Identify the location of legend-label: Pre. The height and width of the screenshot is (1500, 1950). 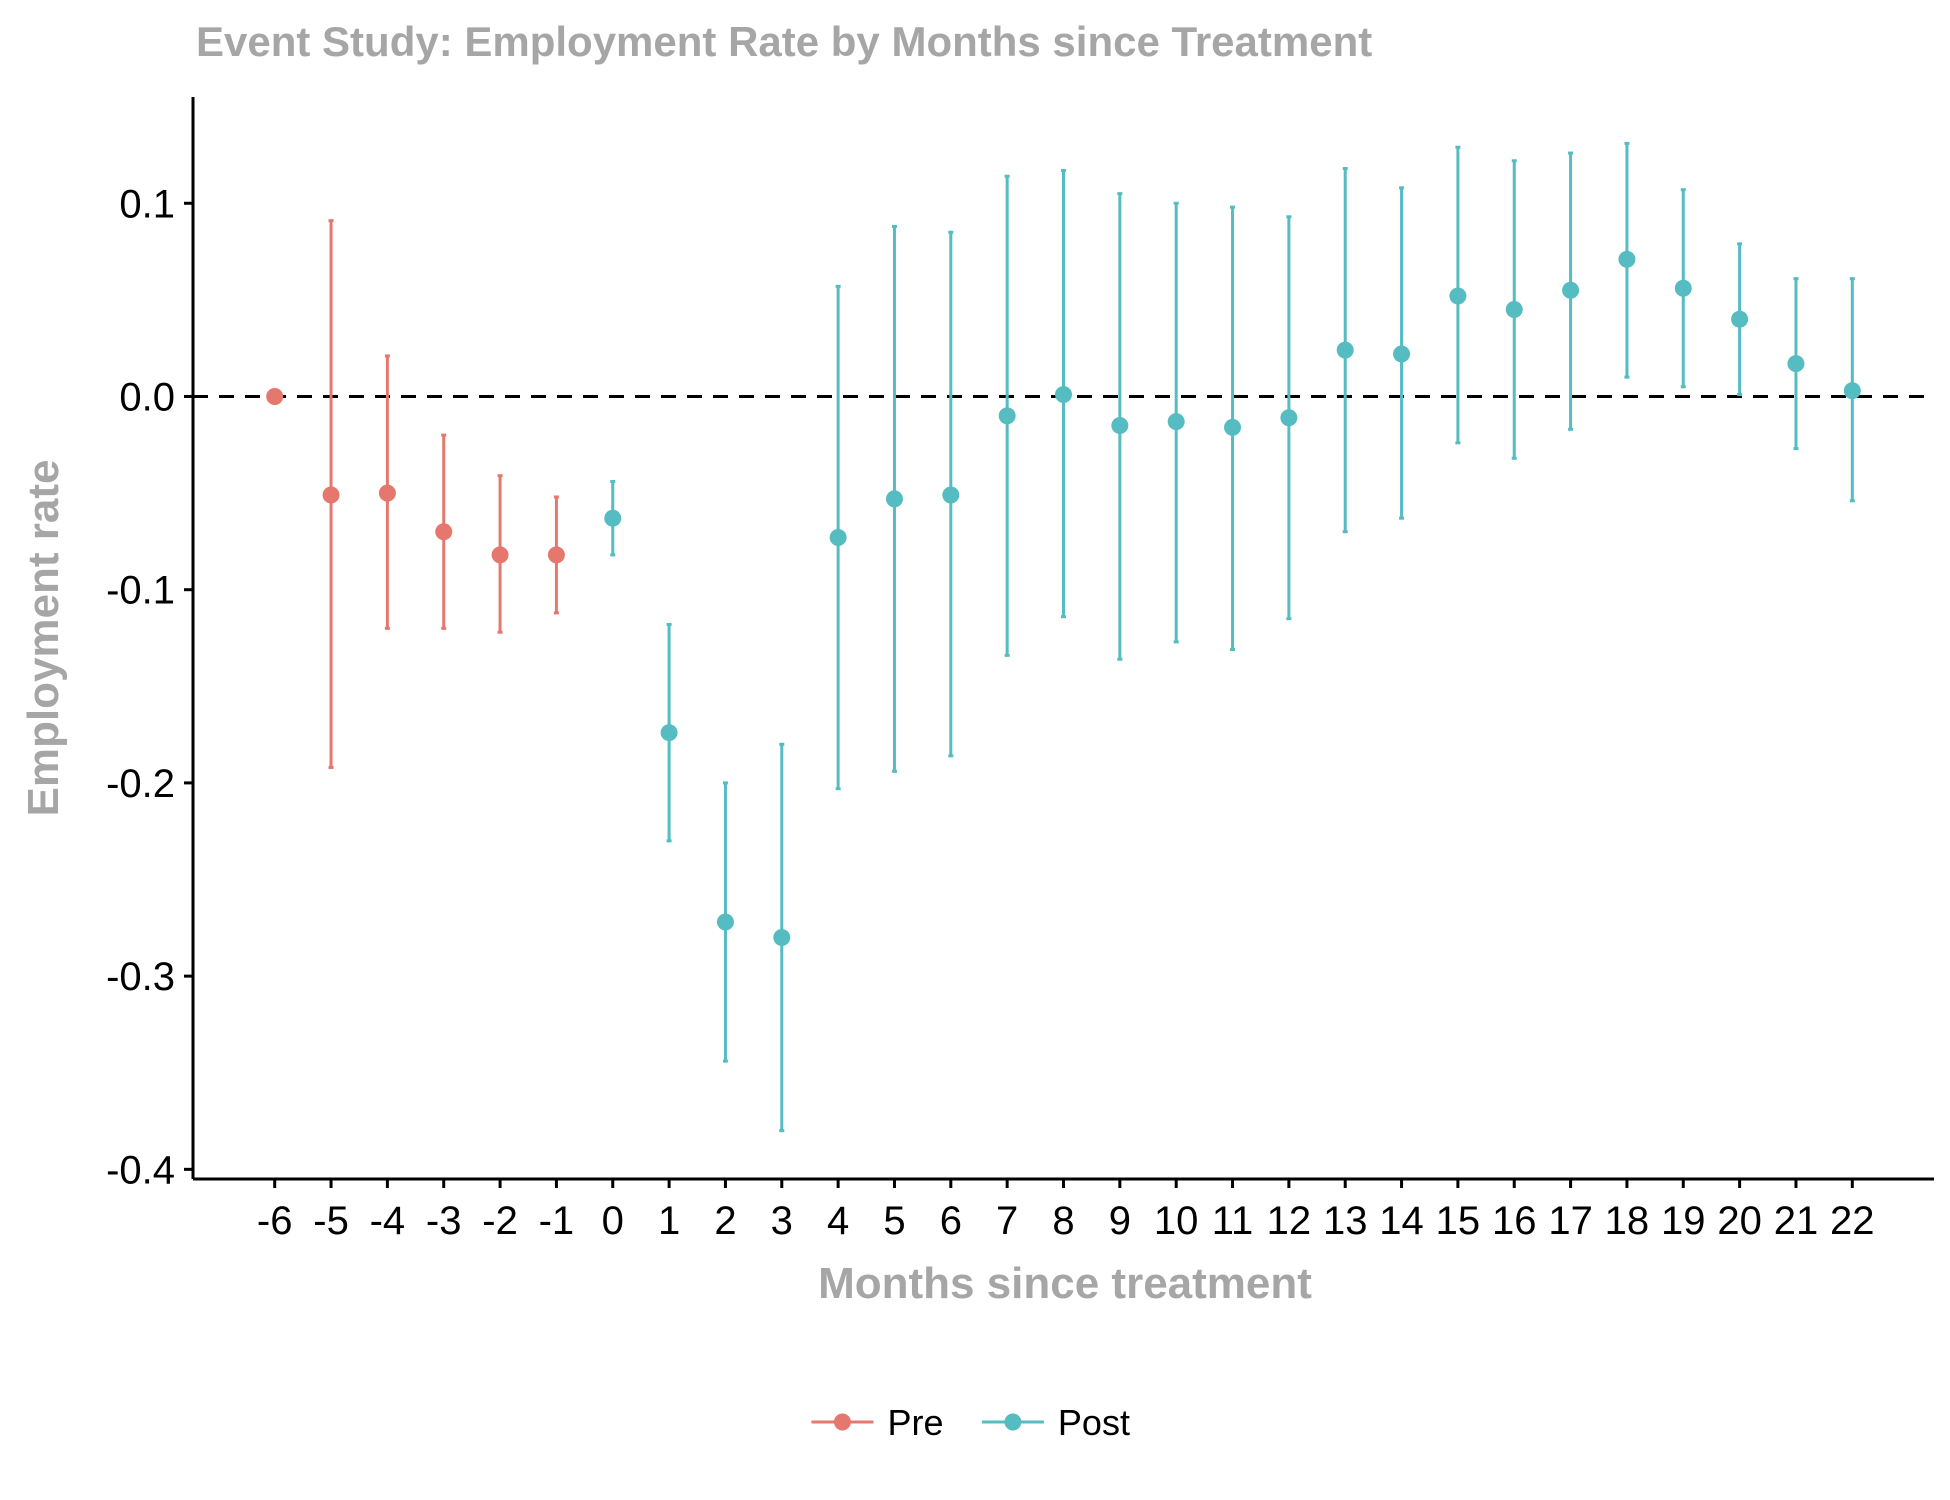
(915, 1422).